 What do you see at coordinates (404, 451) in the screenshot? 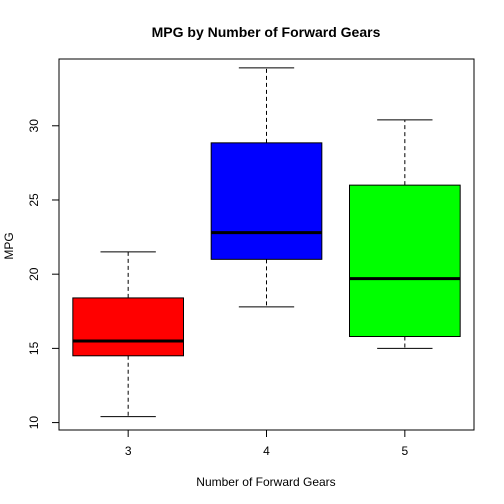
I see `x-tick-label-5: 5` at bounding box center [404, 451].